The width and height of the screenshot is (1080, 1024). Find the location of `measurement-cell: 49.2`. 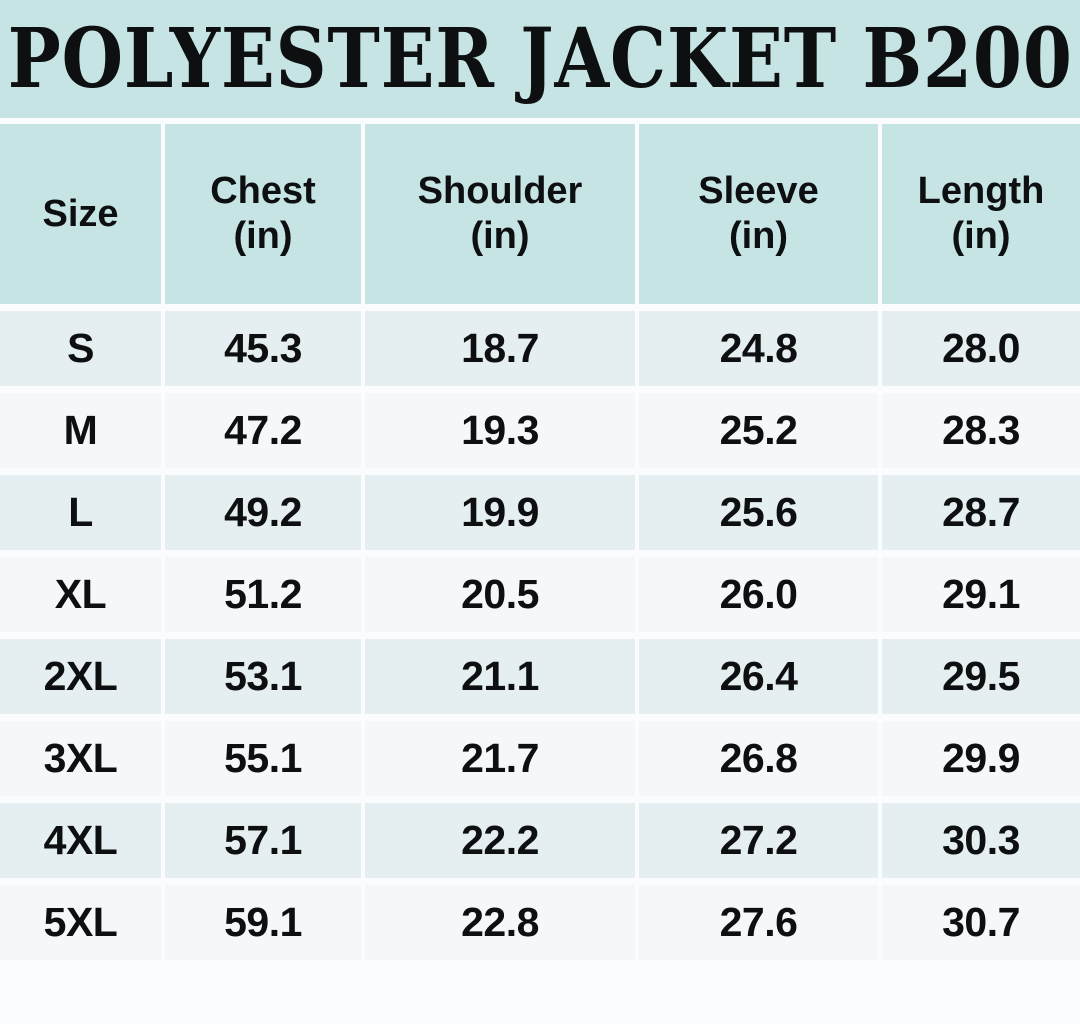

measurement-cell: 49.2 is located at coordinates (263, 512).